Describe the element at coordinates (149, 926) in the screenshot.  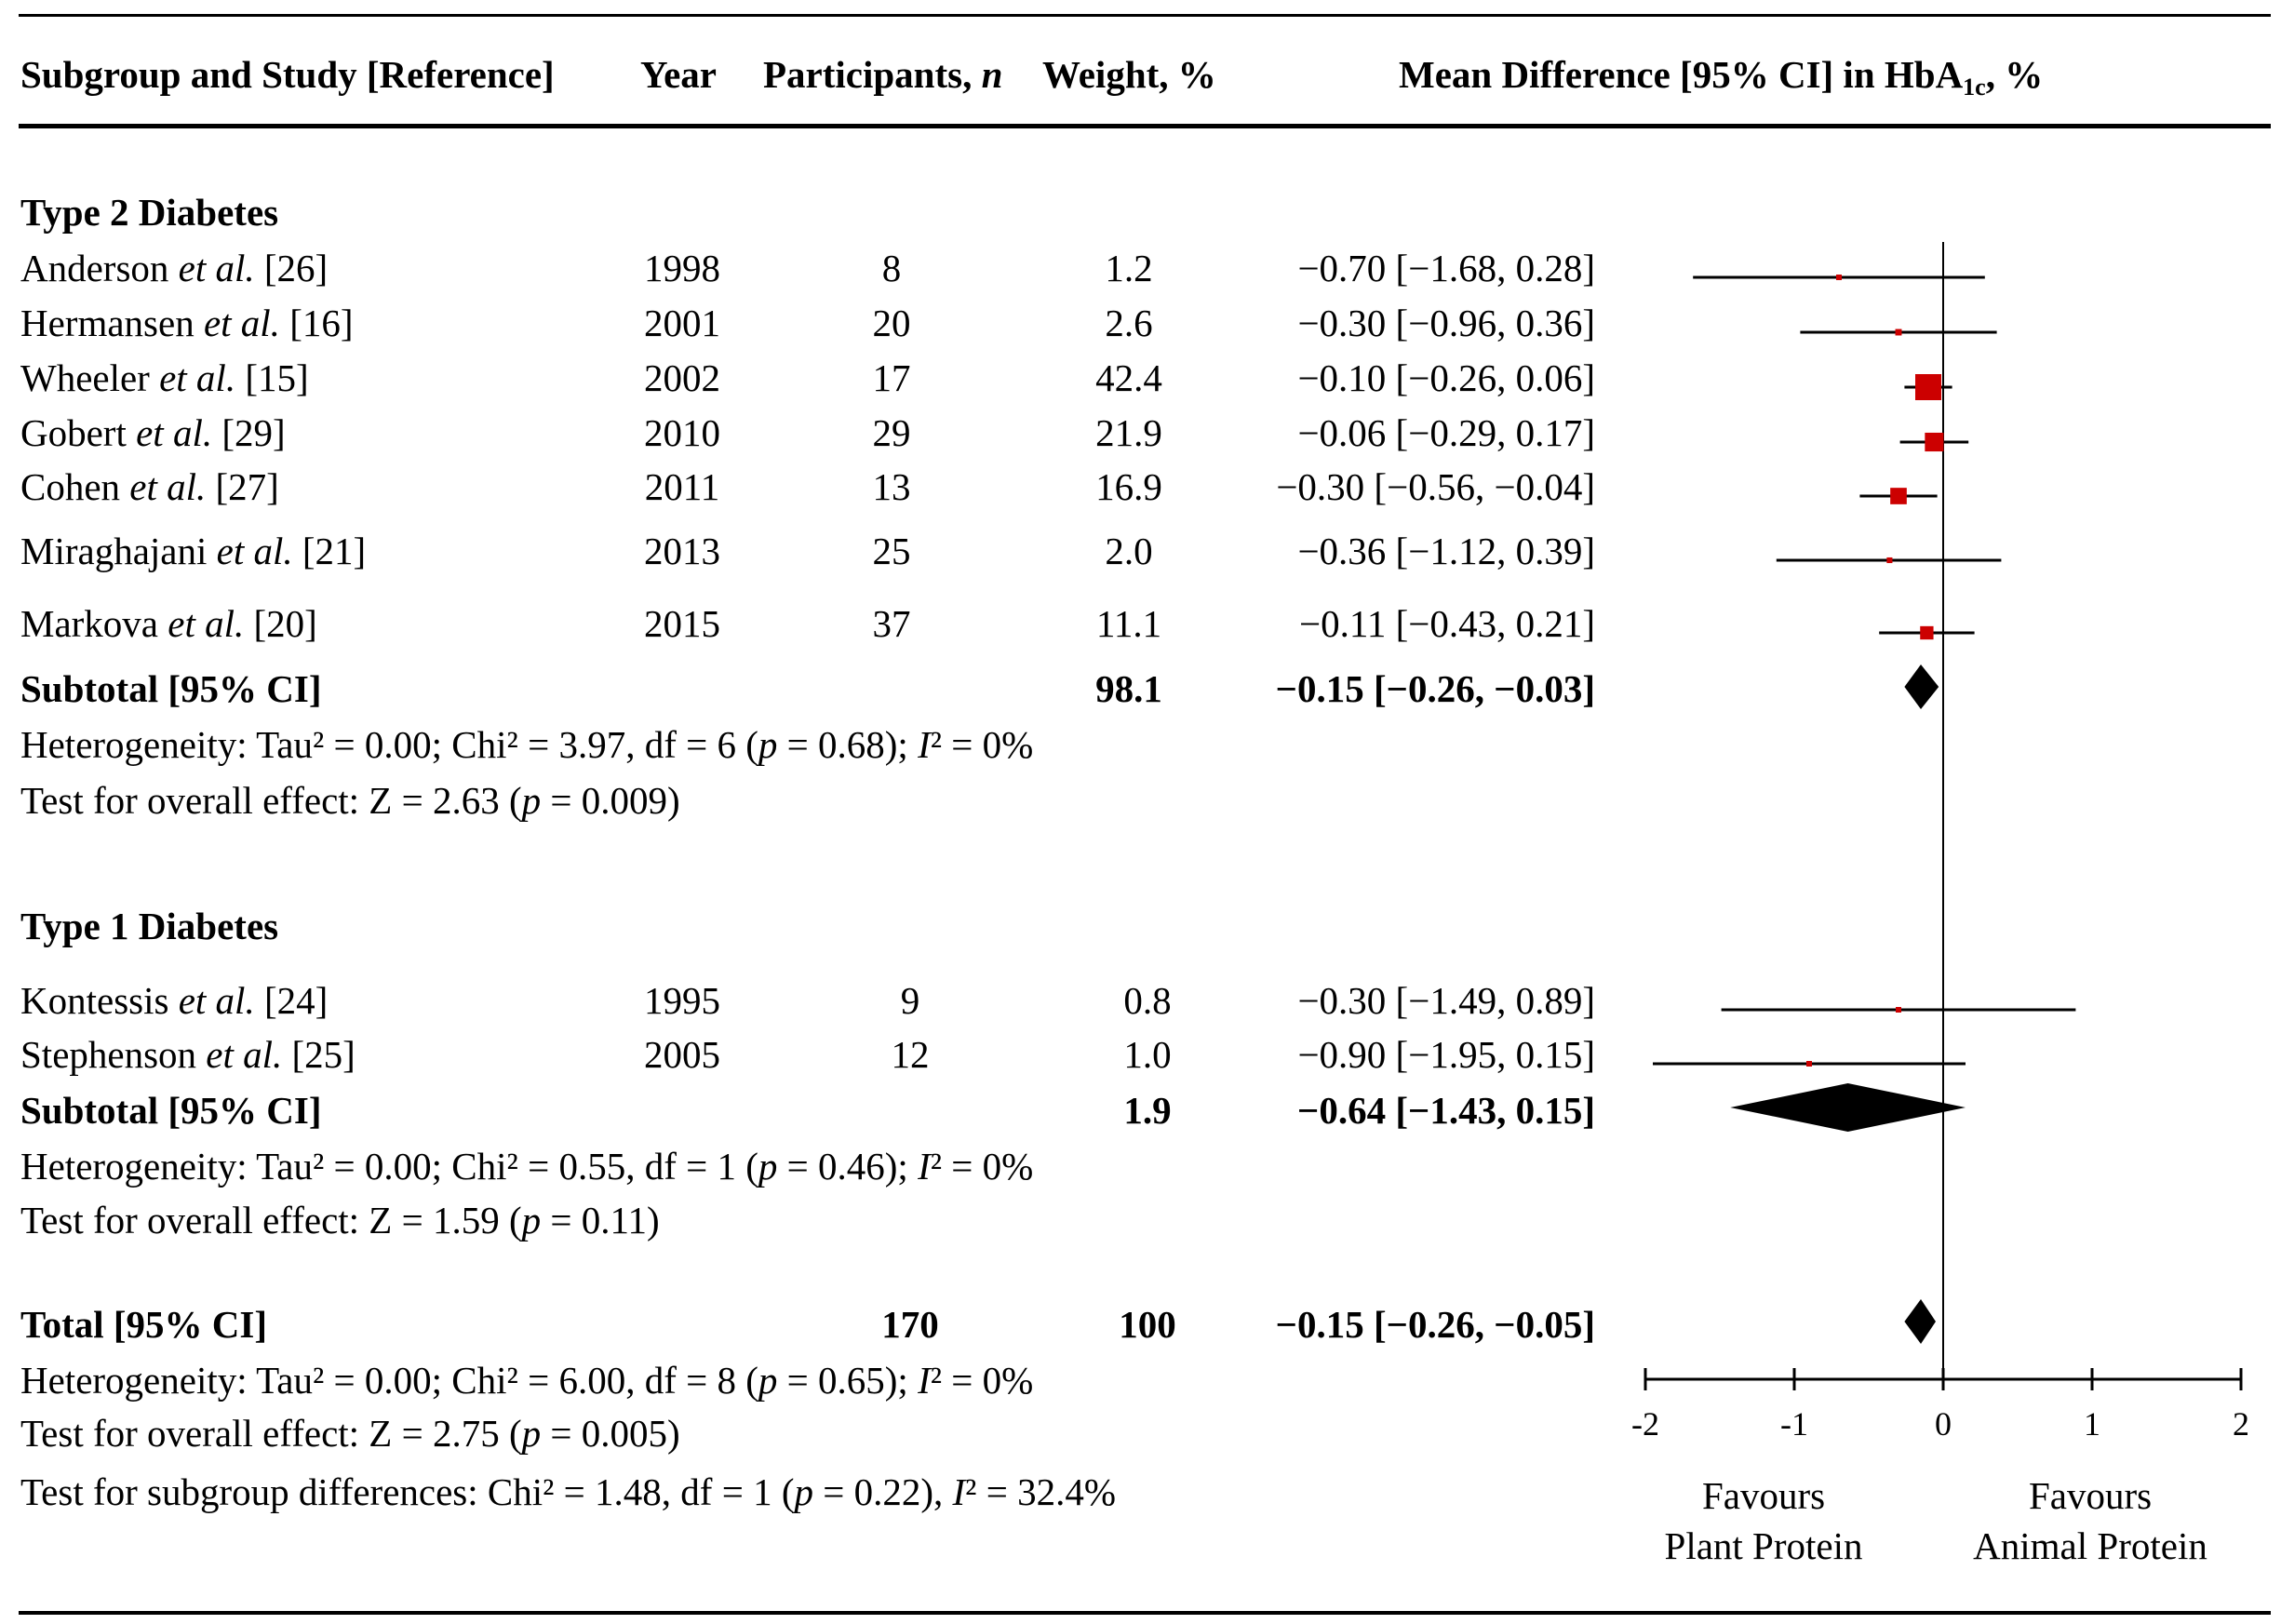
I see `group-title-type1: Type 1 Diabetes` at that location.